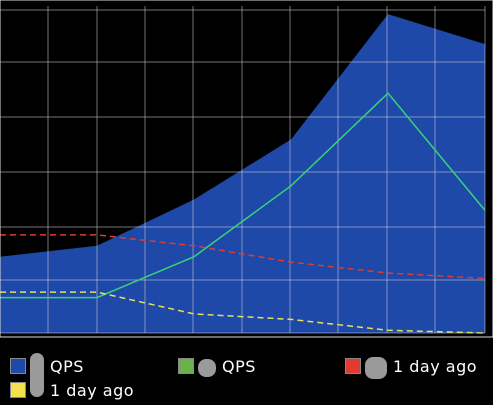  What do you see at coordinates (435, 366) in the screenshot?
I see `legend-label-1-day-ago: 1 day ago` at bounding box center [435, 366].